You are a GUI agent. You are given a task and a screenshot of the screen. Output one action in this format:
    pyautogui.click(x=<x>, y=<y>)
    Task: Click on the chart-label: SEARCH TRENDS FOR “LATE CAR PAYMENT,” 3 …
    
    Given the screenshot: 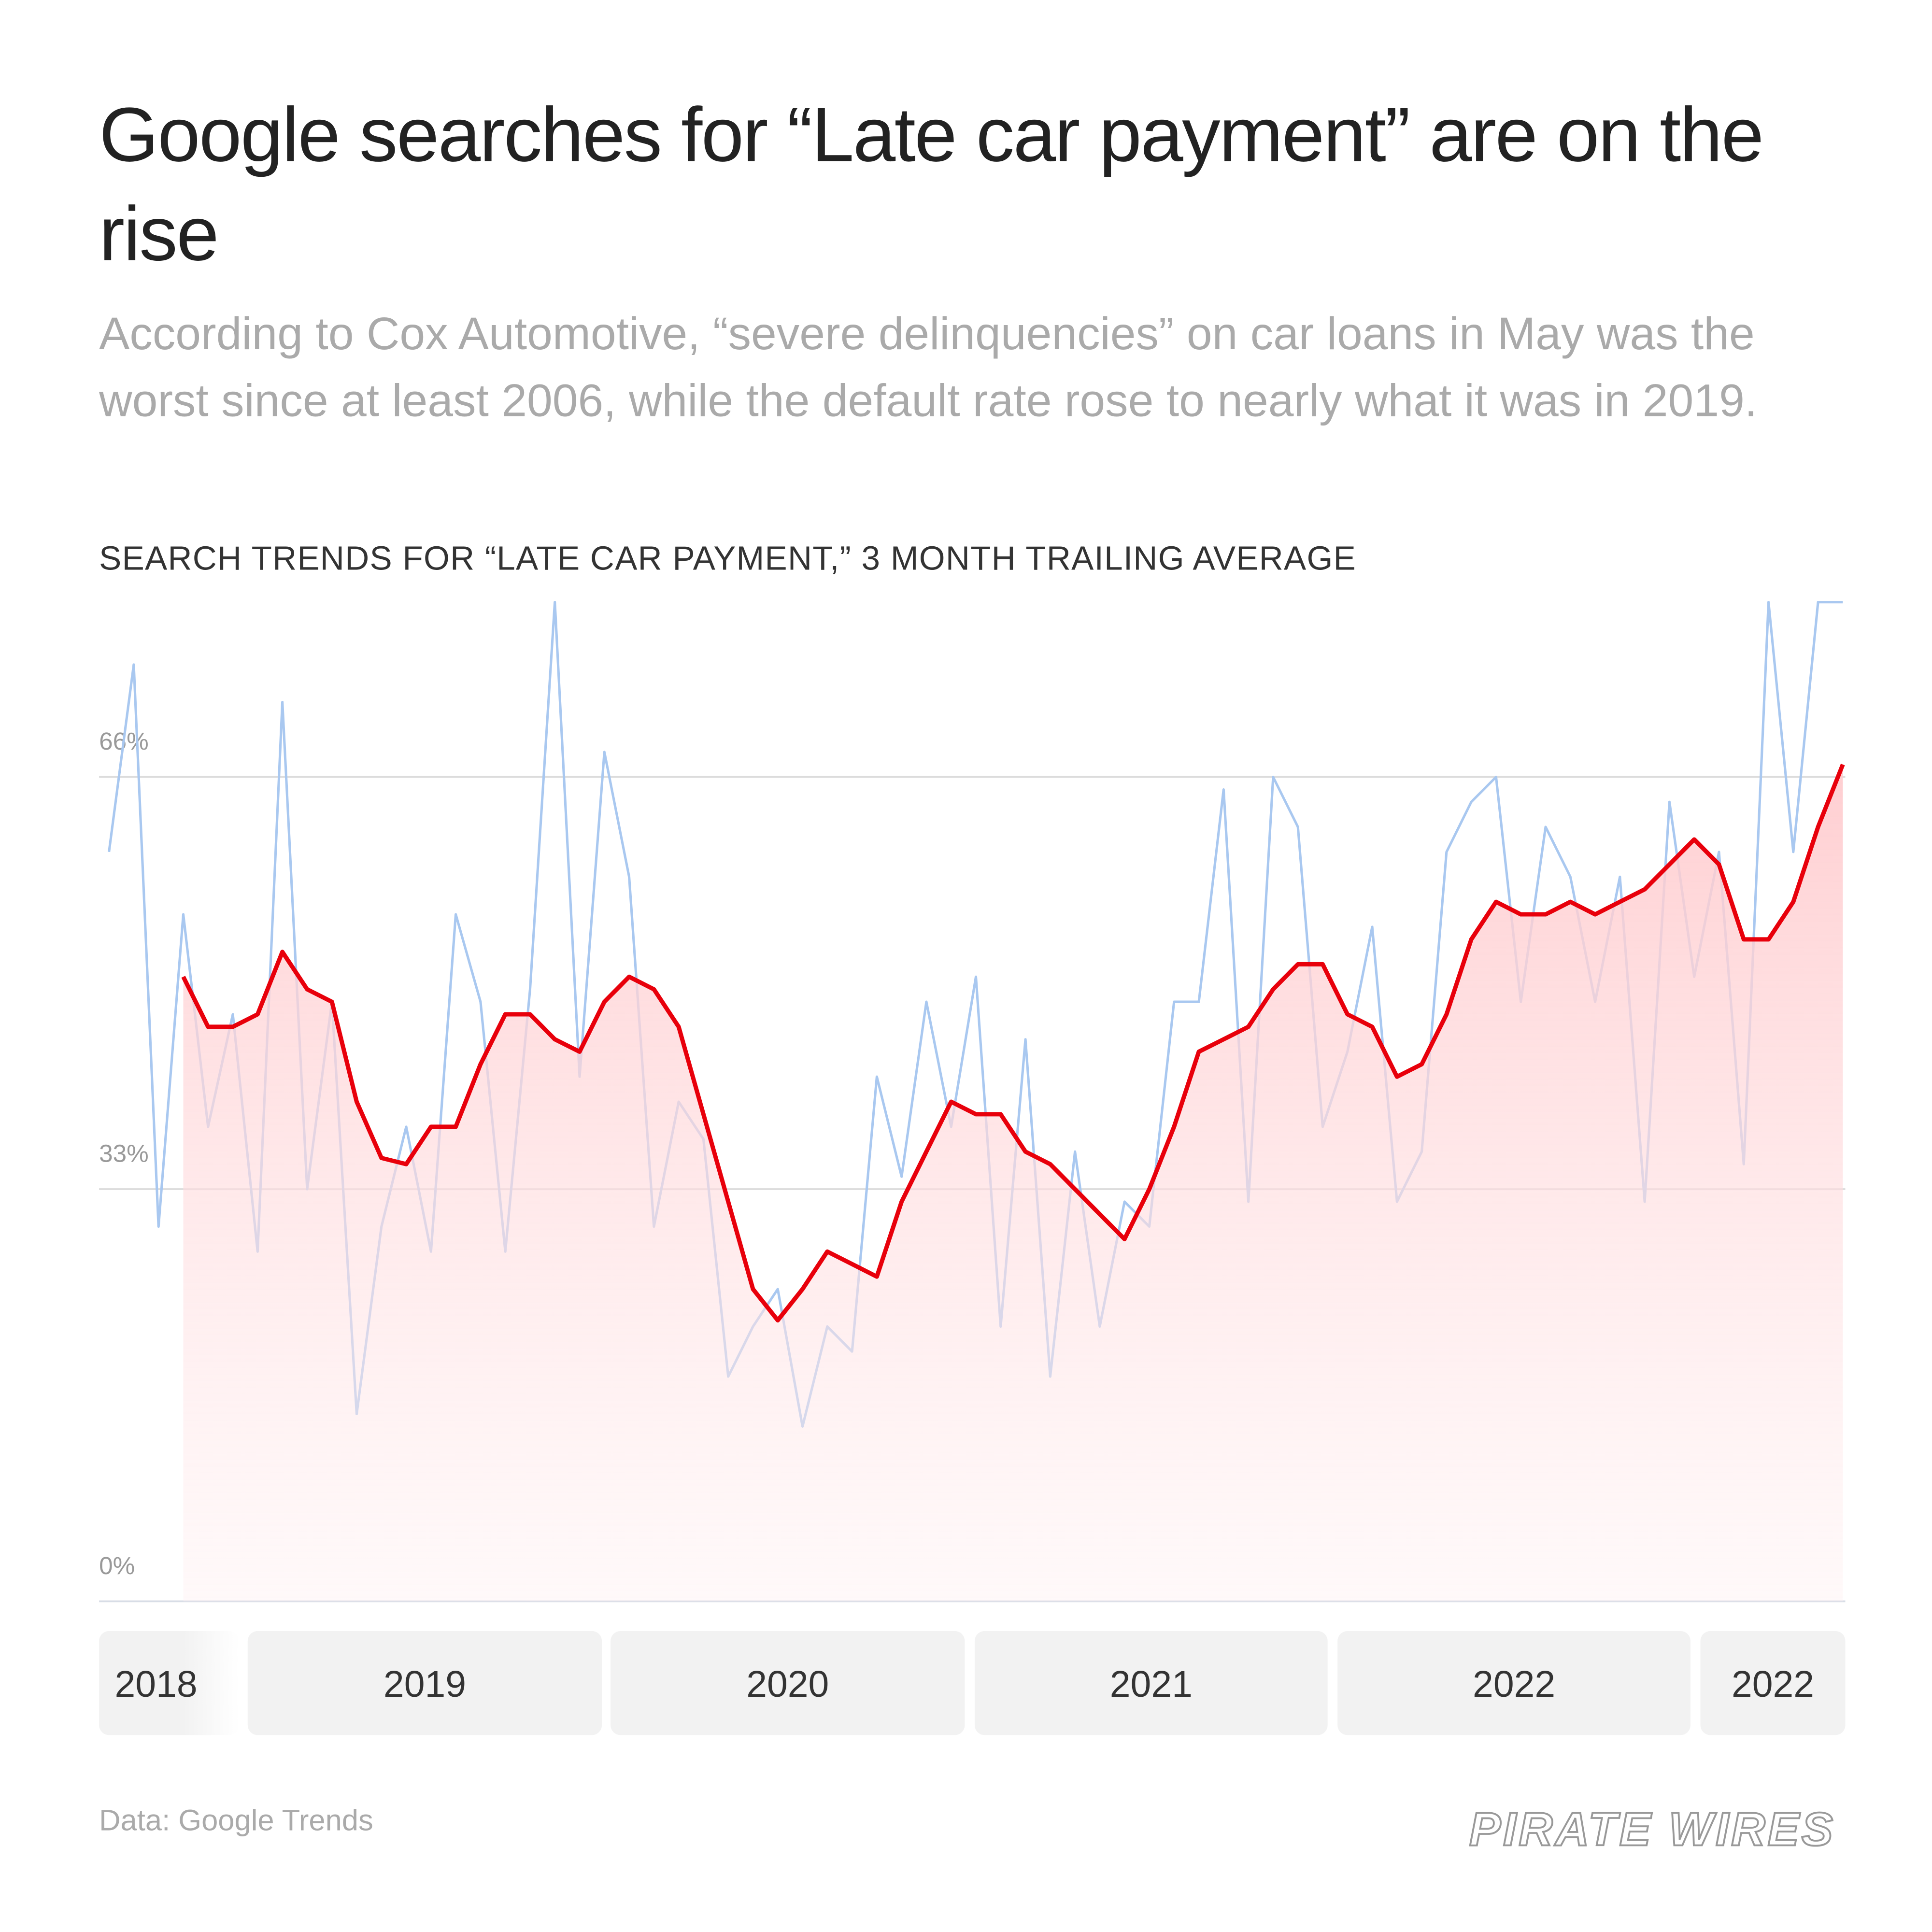 What is the action you would take?
    pyautogui.click(x=728, y=558)
    